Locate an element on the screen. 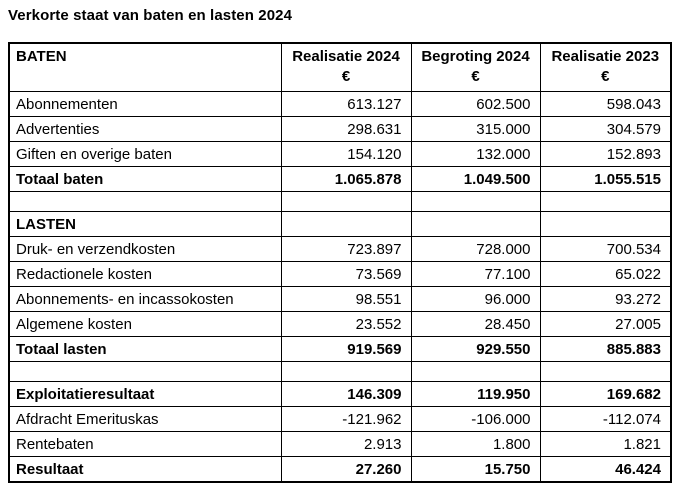 The image size is (686, 483). column-header-baten: BATEN is located at coordinates (145, 67).